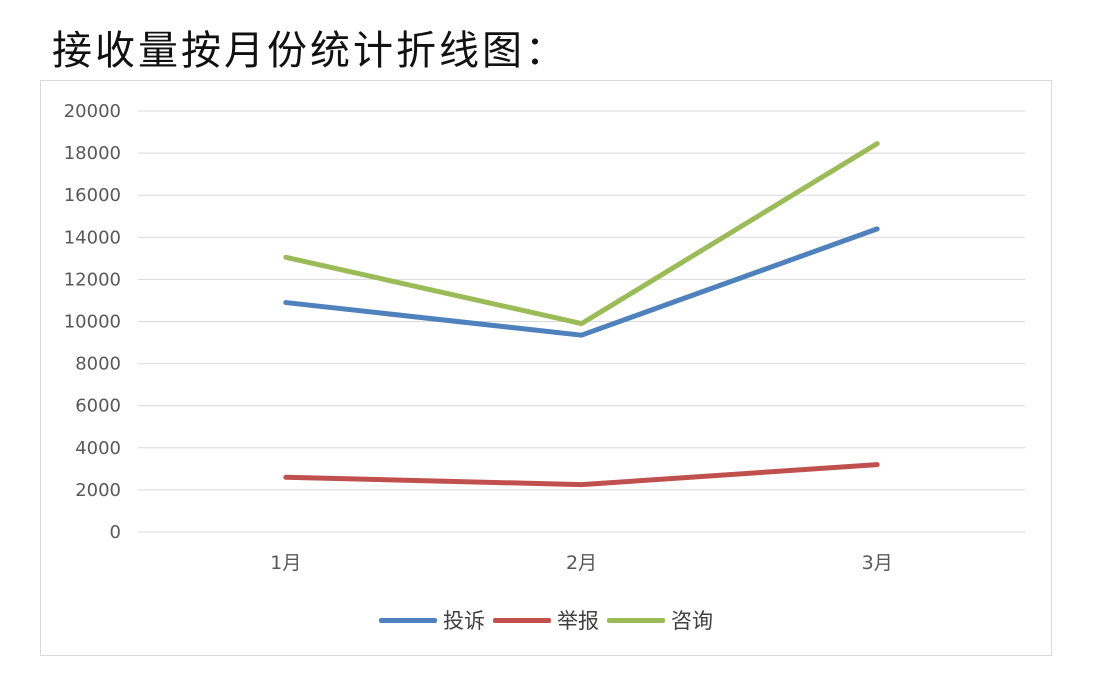 This screenshot has height=675, width=1094. I want to click on legend-item: 咨询, so click(660, 620).